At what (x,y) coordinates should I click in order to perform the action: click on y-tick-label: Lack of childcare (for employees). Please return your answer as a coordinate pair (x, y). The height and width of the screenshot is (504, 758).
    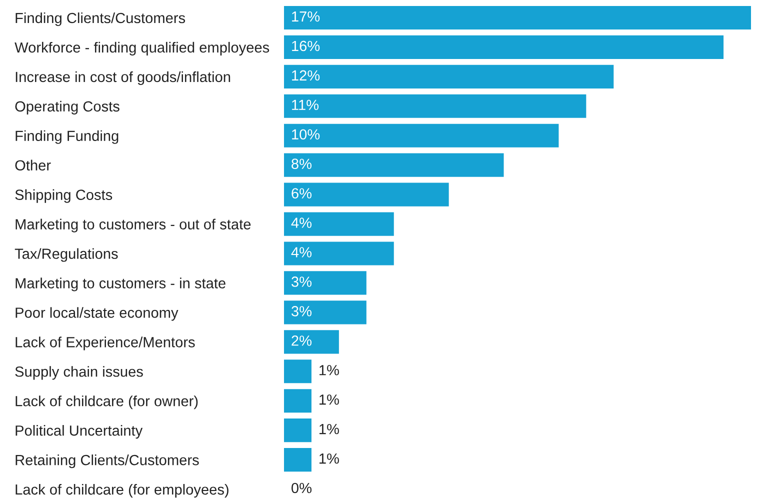
    Looking at the image, I should click on (122, 491).